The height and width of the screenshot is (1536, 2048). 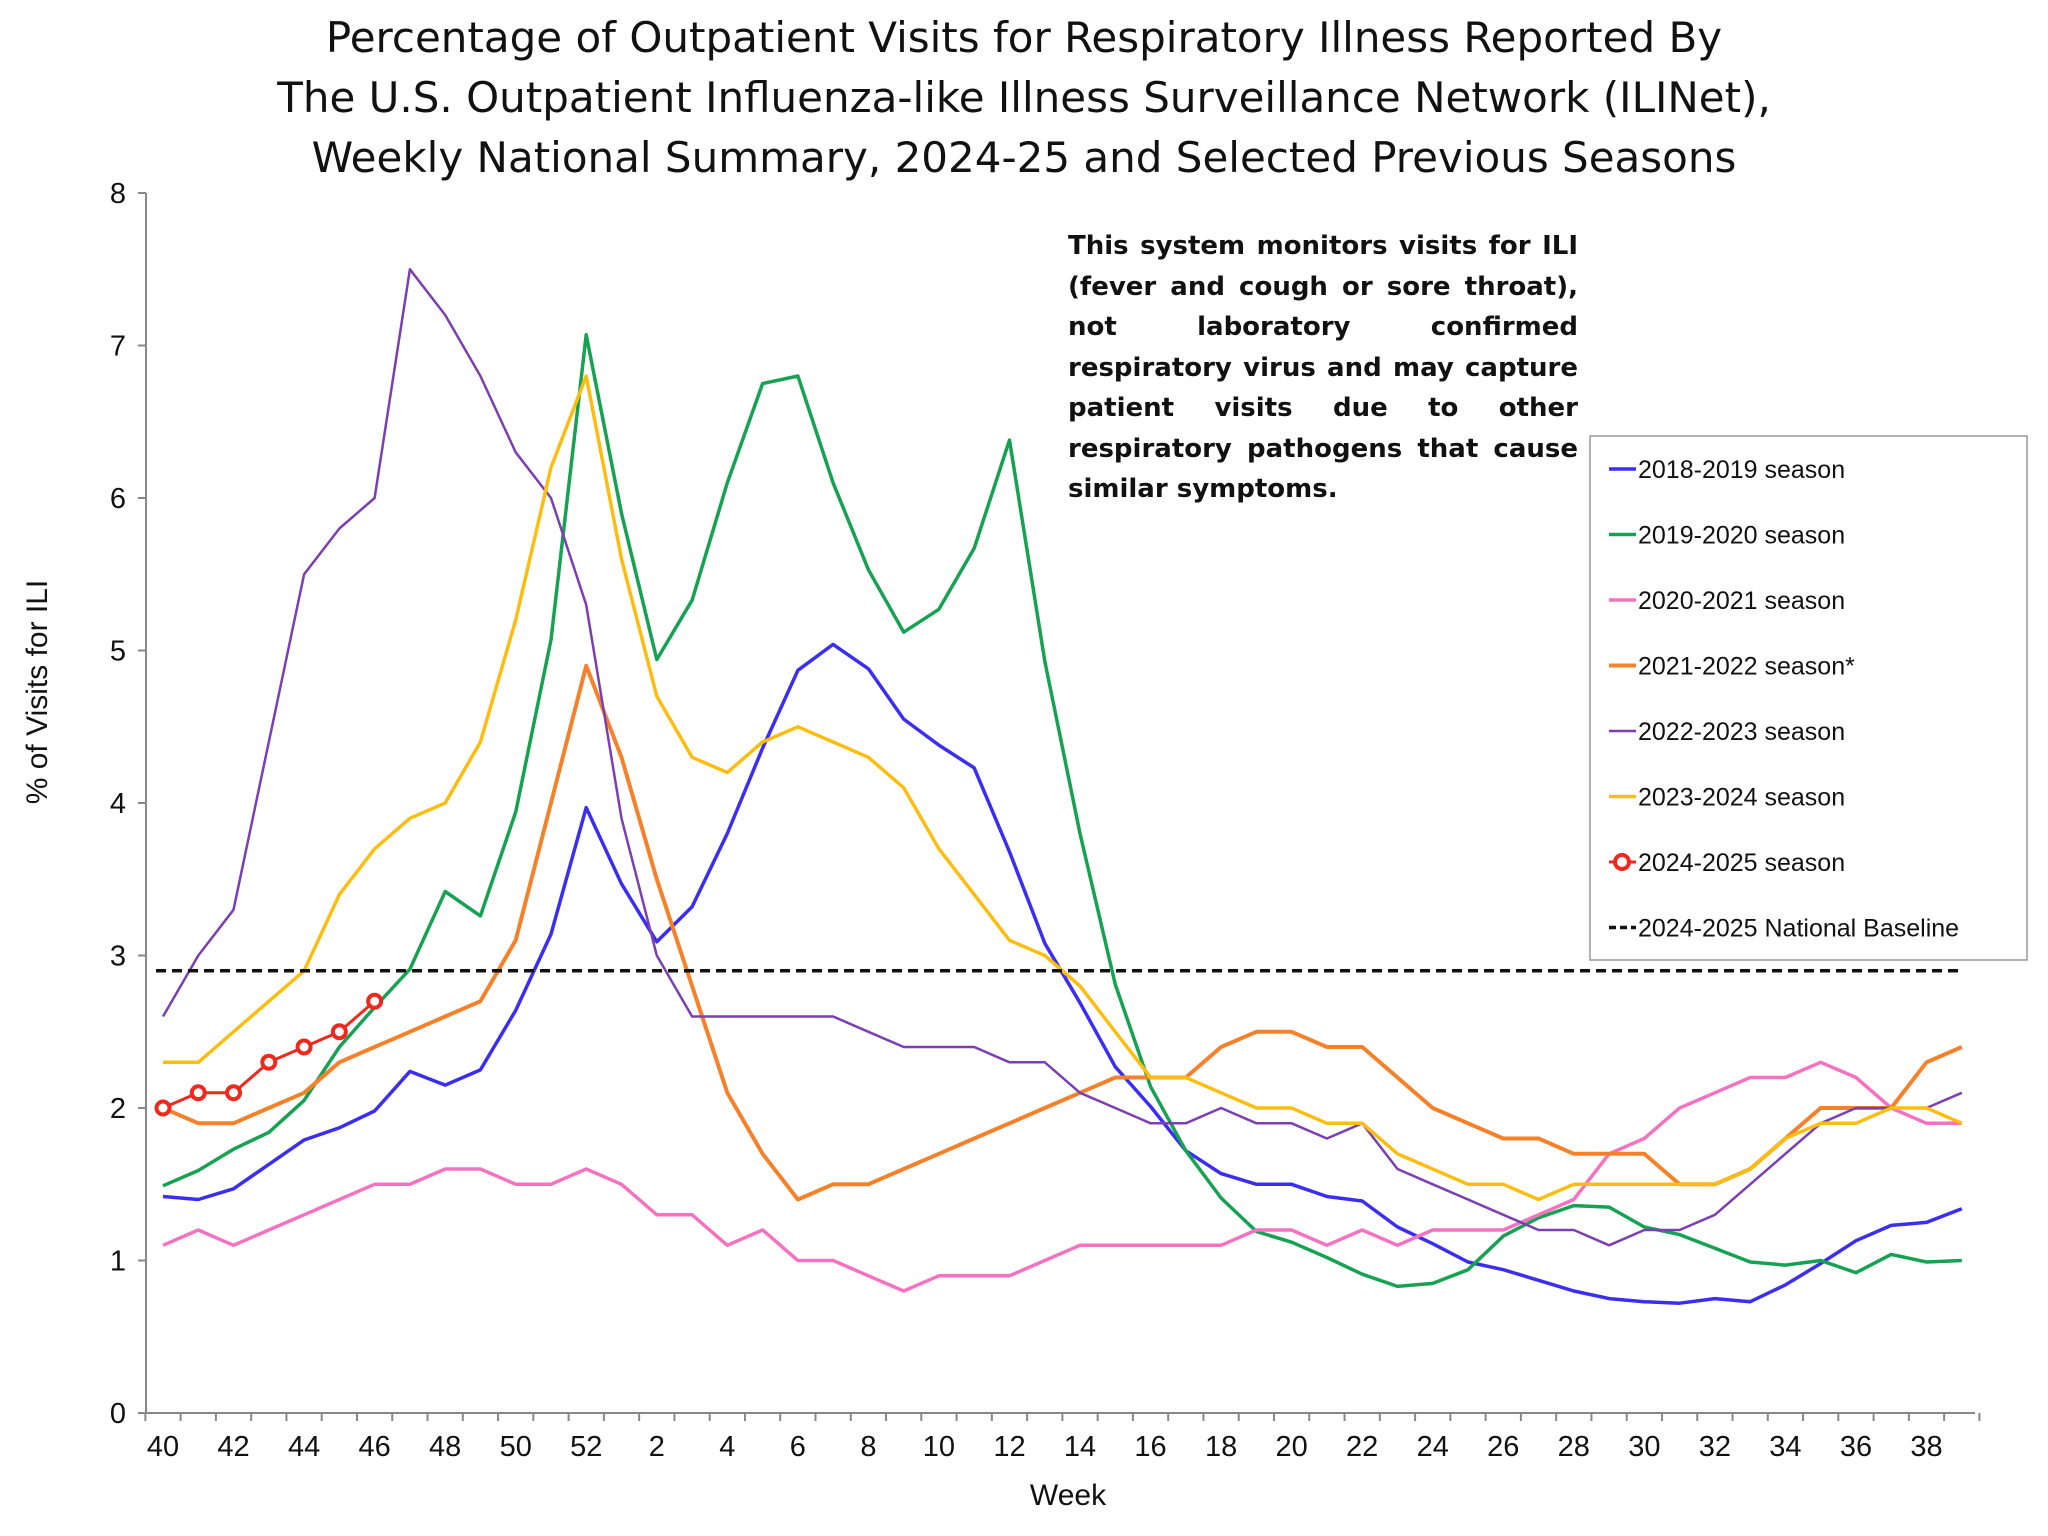 What do you see at coordinates (1715, 1447) in the screenshot?
I see `x-tick-label: 32` at bounding box center [1715, 1447].